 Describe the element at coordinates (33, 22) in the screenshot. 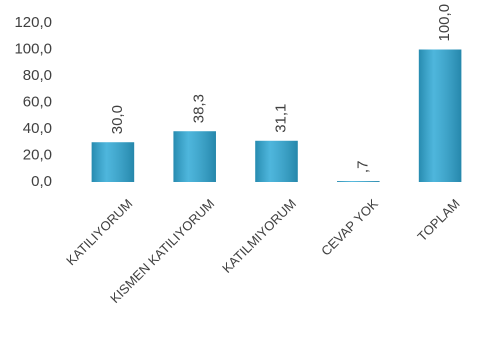

I see `y-tick-label: 120,0` at that location.